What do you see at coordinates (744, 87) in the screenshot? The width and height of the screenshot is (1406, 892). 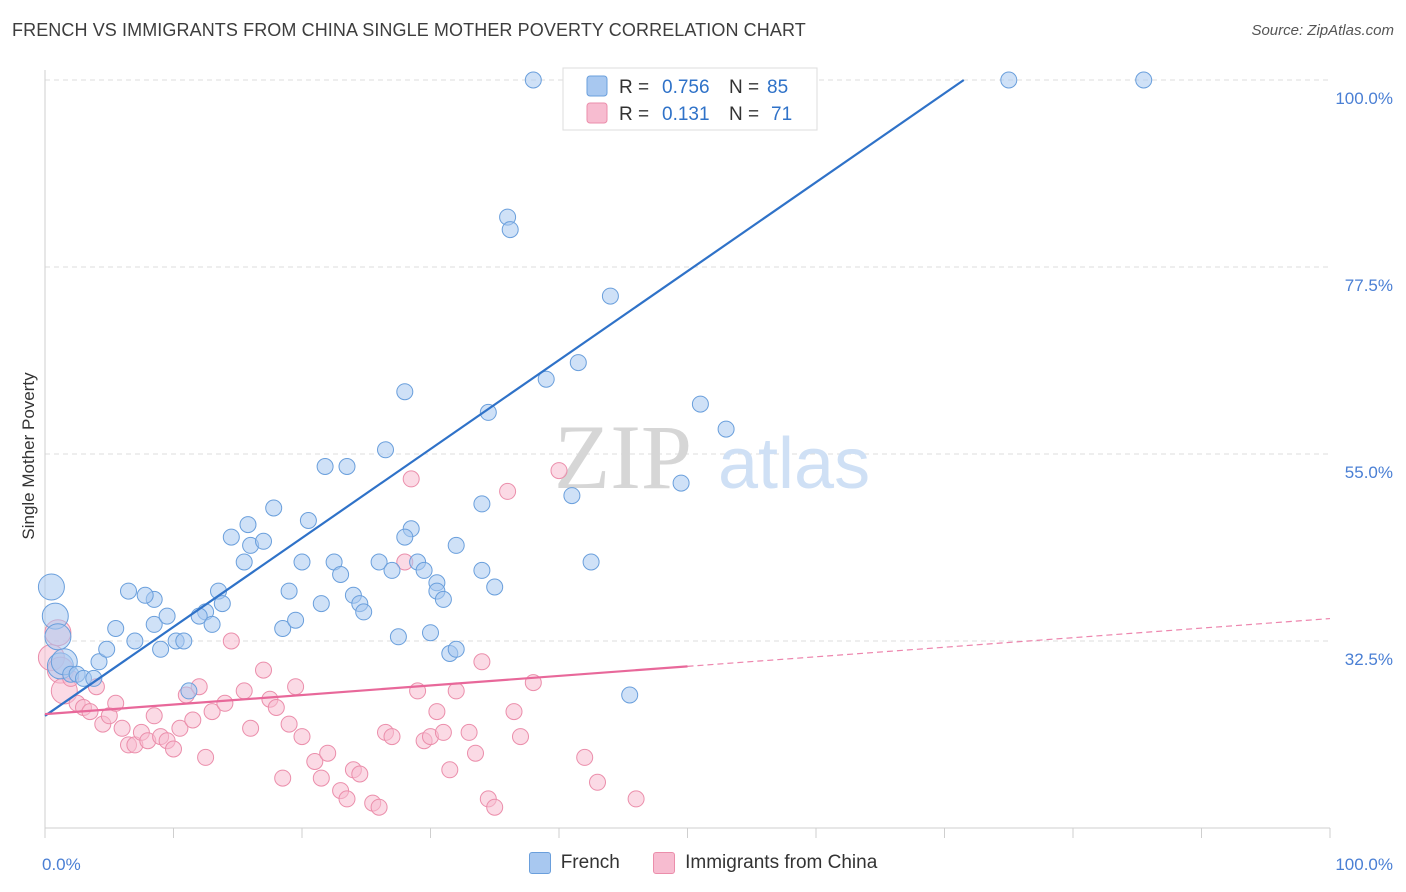 I see `stats-n-label-french: N =` at bounding box center [744, 87].